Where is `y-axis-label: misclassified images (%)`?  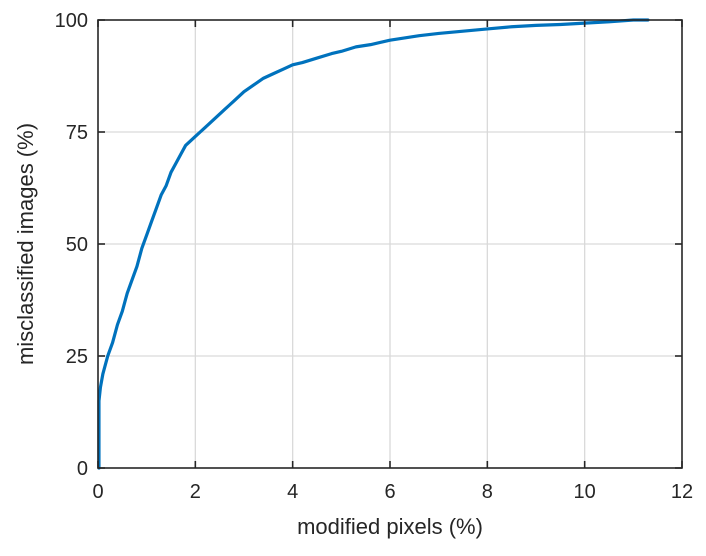 y-axis-label: misclassified images (%) is located at coordinates (25, 244).